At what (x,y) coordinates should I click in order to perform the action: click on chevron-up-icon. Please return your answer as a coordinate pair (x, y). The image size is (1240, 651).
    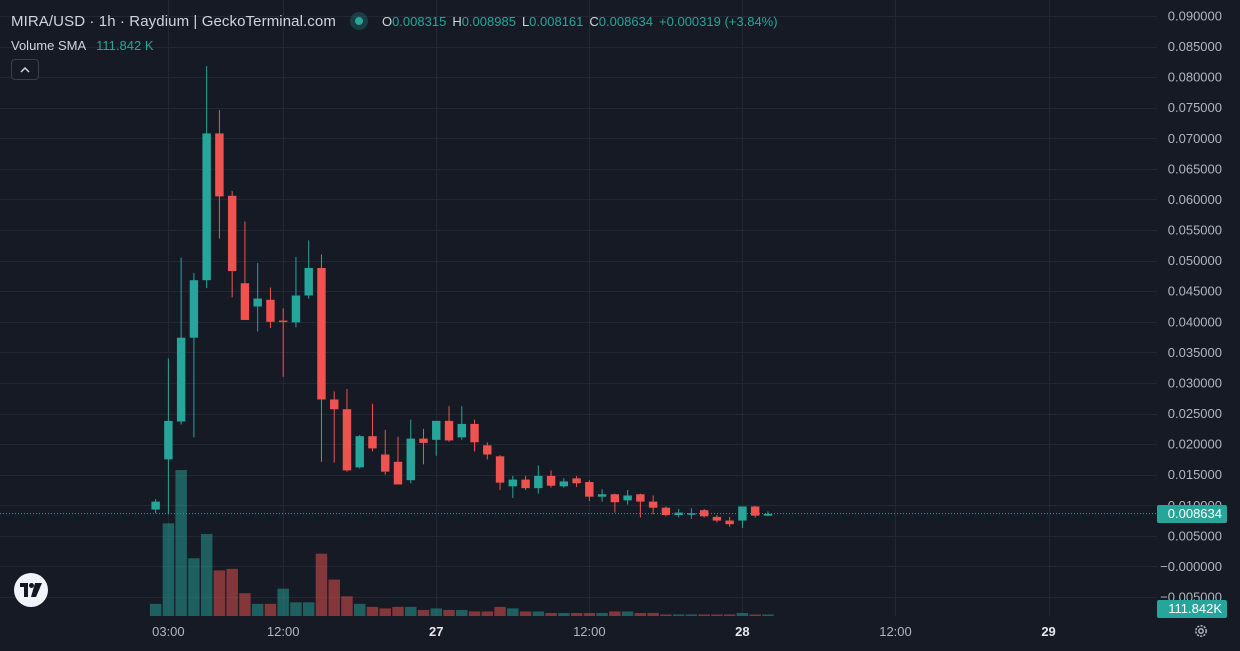
    Looking at the image, I should click on (25, 69).